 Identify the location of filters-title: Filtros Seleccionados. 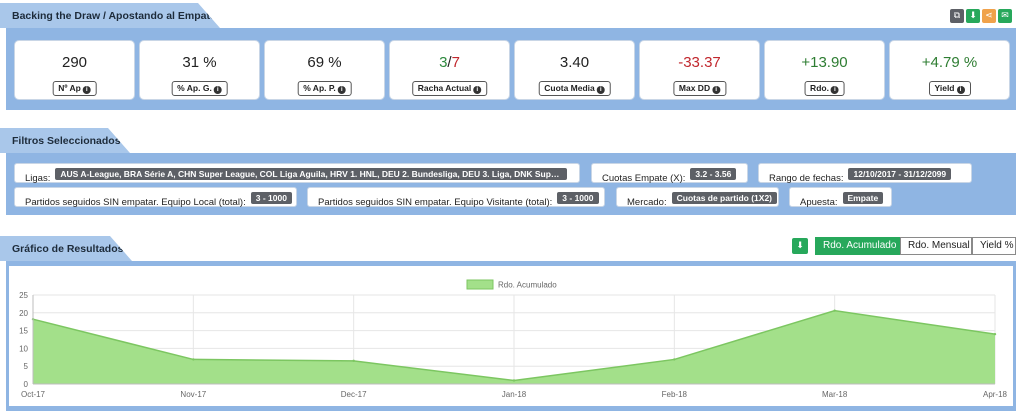
(66, 141).